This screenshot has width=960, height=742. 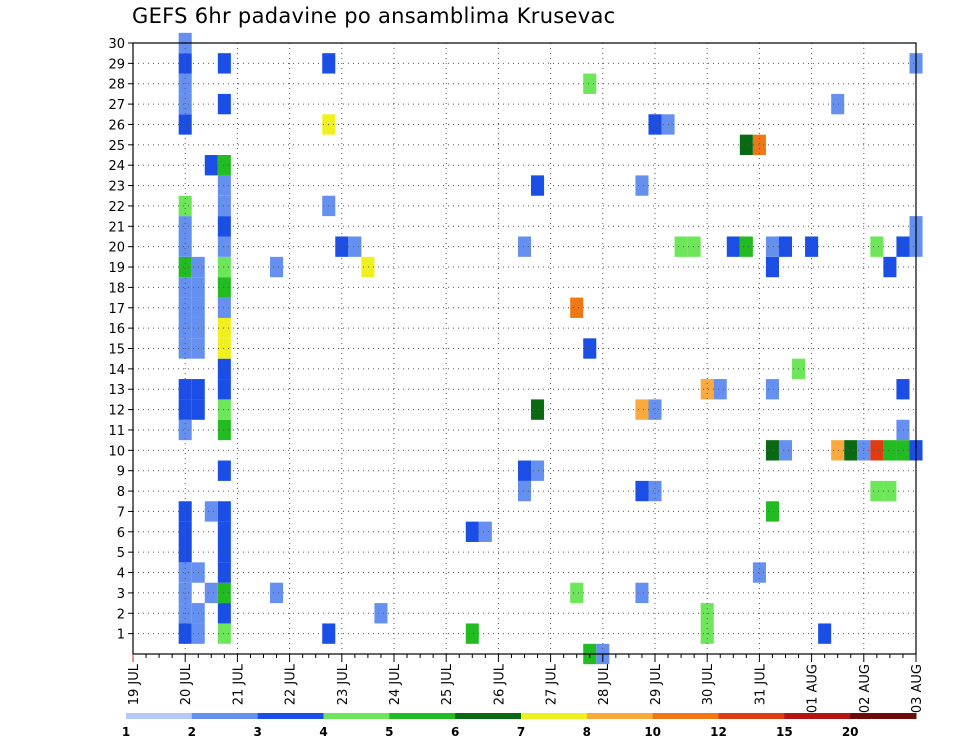 I want to click on x-tick-label: 28 JUL, so click(x=604, y=684).